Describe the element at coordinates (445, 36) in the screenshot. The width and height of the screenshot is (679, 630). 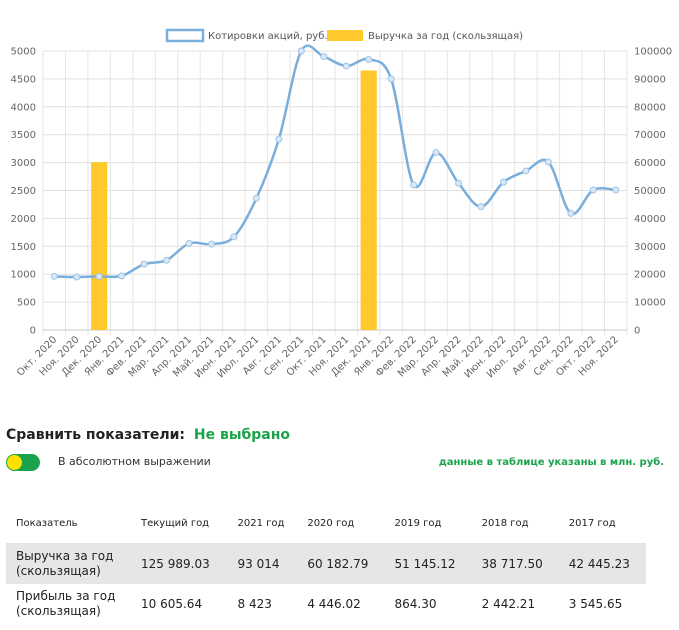
I see `legend-label-revenue: Выручка за год (скользящая)` at that location.